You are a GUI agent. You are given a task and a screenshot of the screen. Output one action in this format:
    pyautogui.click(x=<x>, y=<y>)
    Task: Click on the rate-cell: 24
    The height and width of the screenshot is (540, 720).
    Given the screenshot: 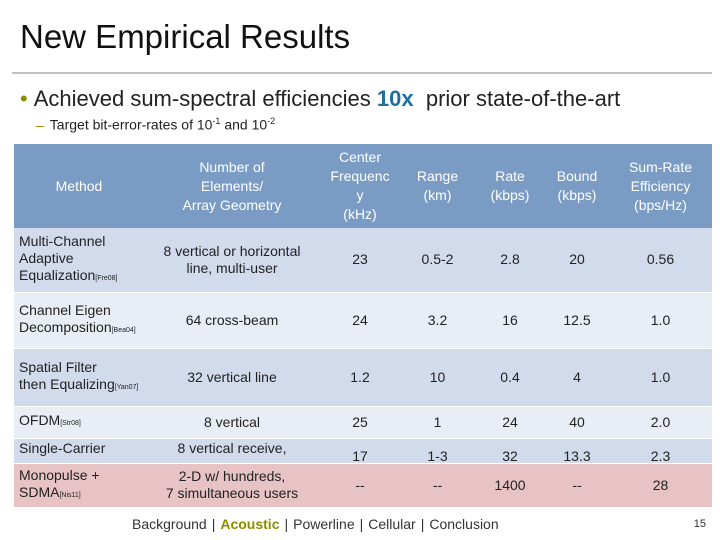 What is the action you would take?
    pyautogui.click(x=510, y=422)
    